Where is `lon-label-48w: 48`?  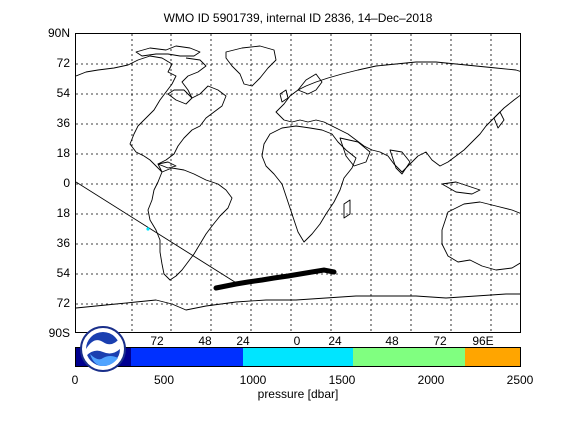
lon-label-48w: 48 is located at coordinates (205, 341).